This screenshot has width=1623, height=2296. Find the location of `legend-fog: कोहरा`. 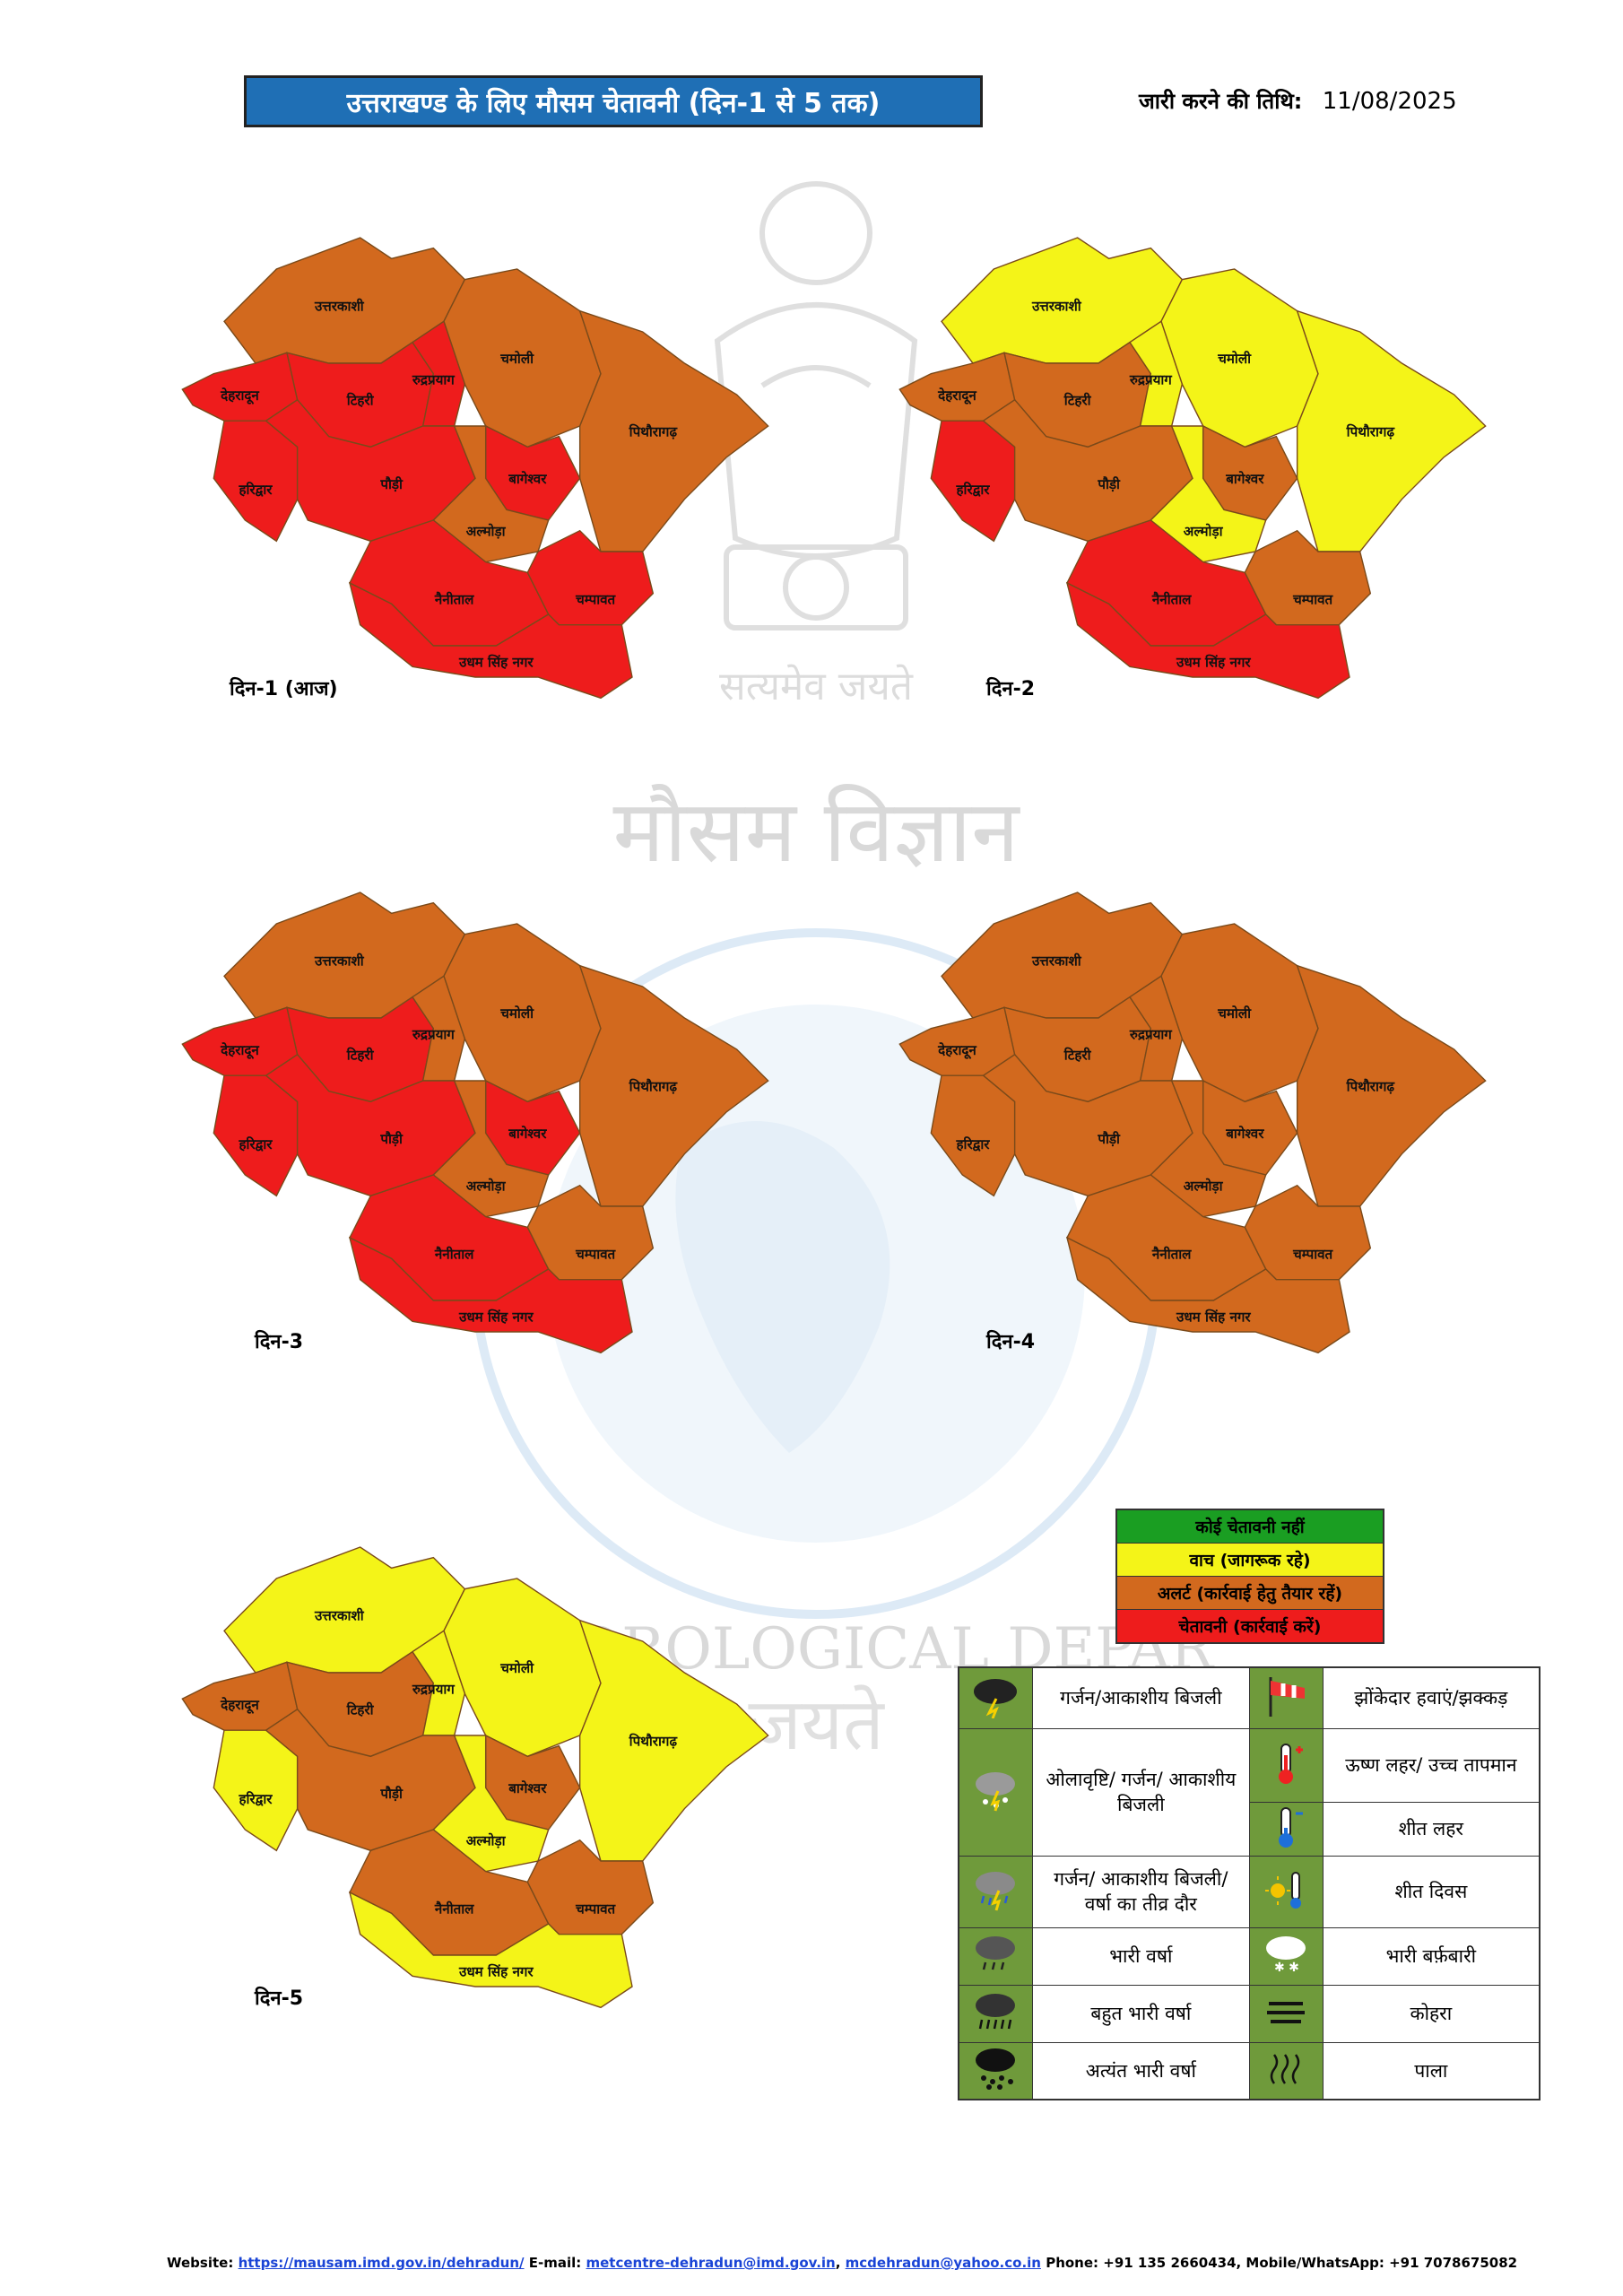

legend-fog: कोहरा is located at coordinates (1431, 2013).